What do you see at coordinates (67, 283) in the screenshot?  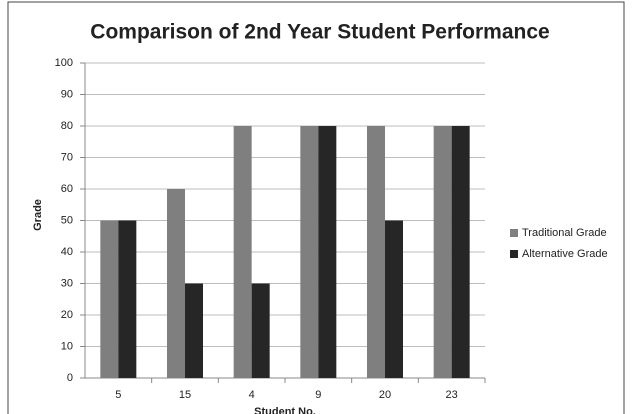 I see `y-tick-label: 30` at bounding box center [67, 283].